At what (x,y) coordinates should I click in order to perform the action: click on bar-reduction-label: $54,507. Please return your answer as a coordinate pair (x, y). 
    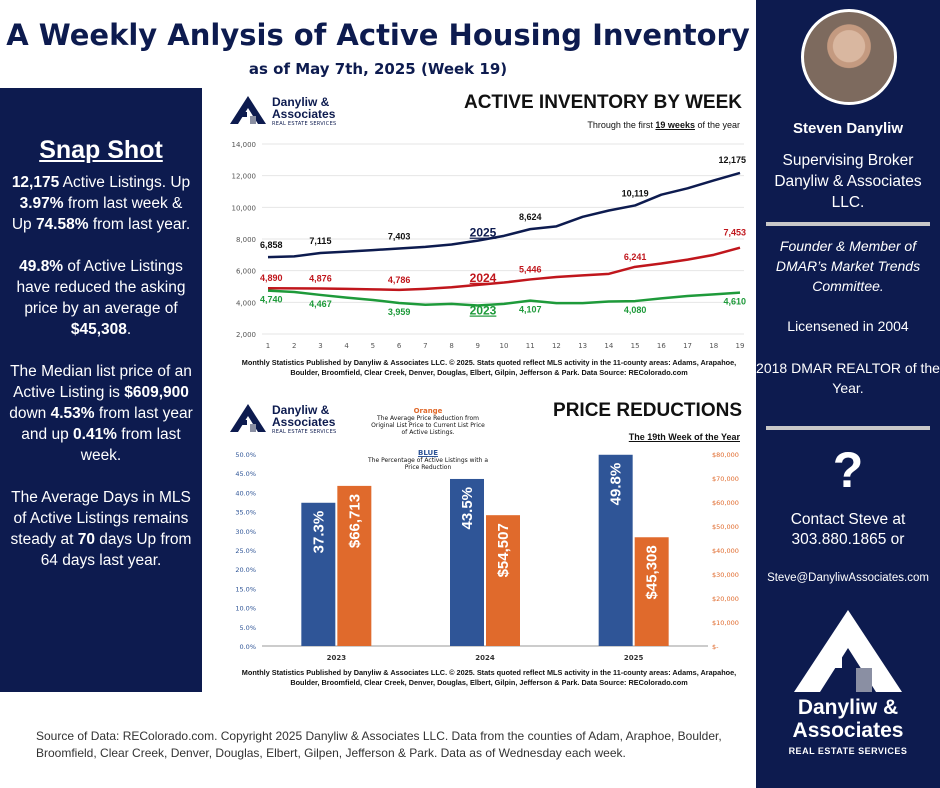
    Looking at the image, I should click on (503, 550).